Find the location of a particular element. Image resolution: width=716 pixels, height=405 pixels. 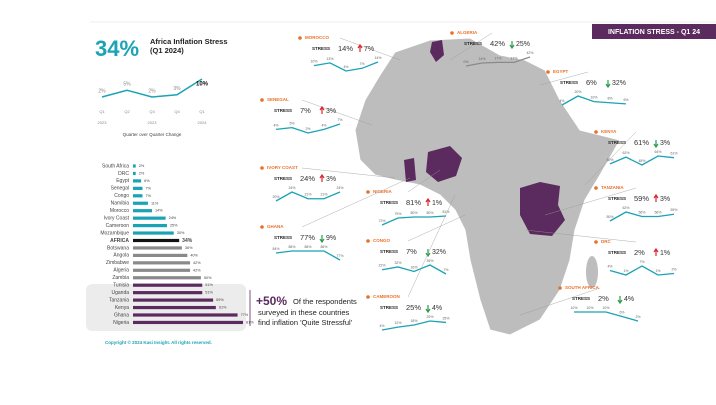

country-card: ALGERIA STRESS 42% 25% 0% 14% 17% 17% 42% is located at coordinates (491, 48).